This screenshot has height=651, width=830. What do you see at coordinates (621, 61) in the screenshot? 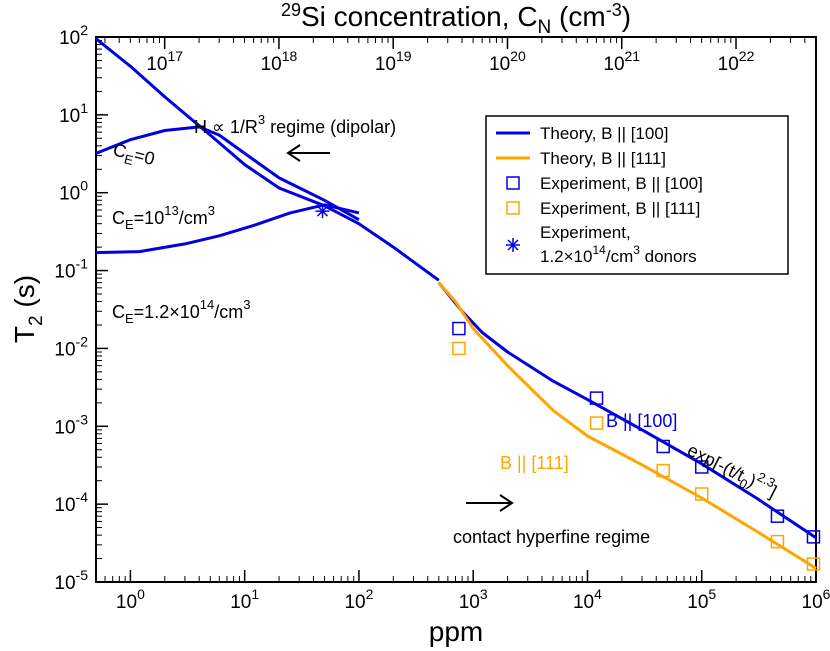
I see `top-tick-label: 1021` at bounding box center [621, 61].